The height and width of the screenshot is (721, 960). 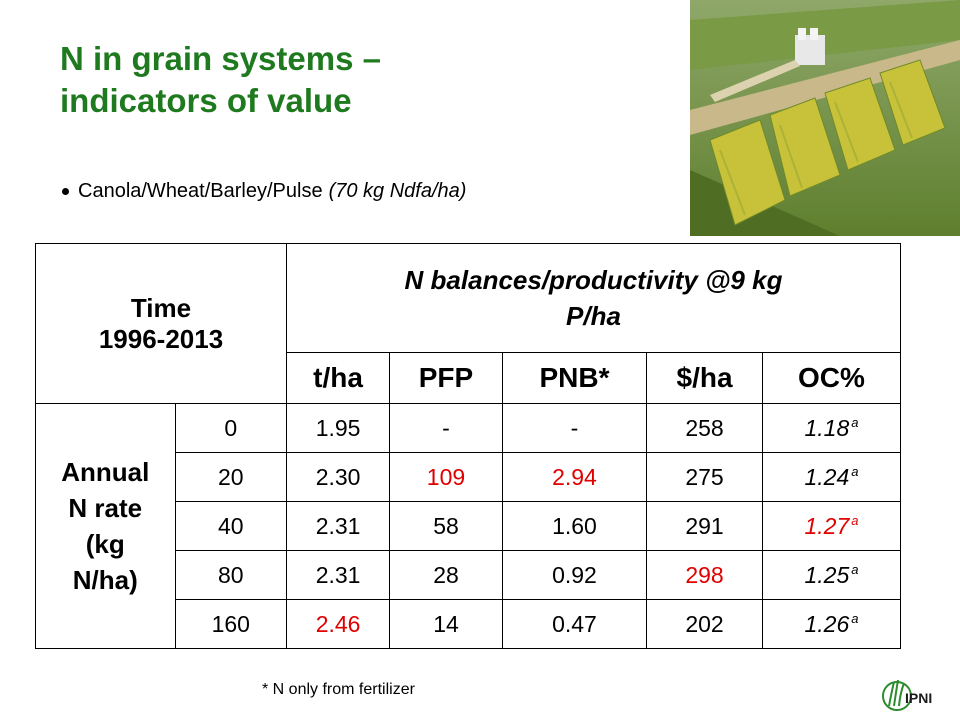 What do you see at coordinates (220, 58) in the screenshot?
I see `title-line-1: N in grain systems –` at bounding box center [220, 58].